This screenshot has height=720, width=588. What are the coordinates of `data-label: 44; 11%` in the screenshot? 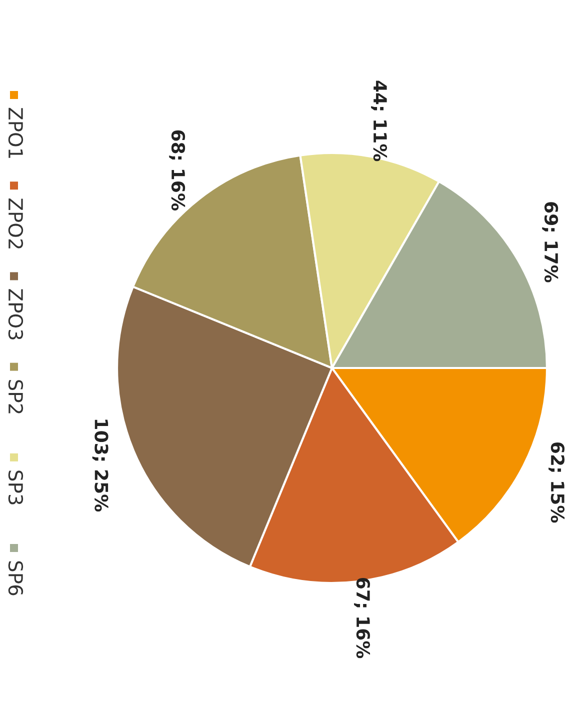 It's located at (379, 121).